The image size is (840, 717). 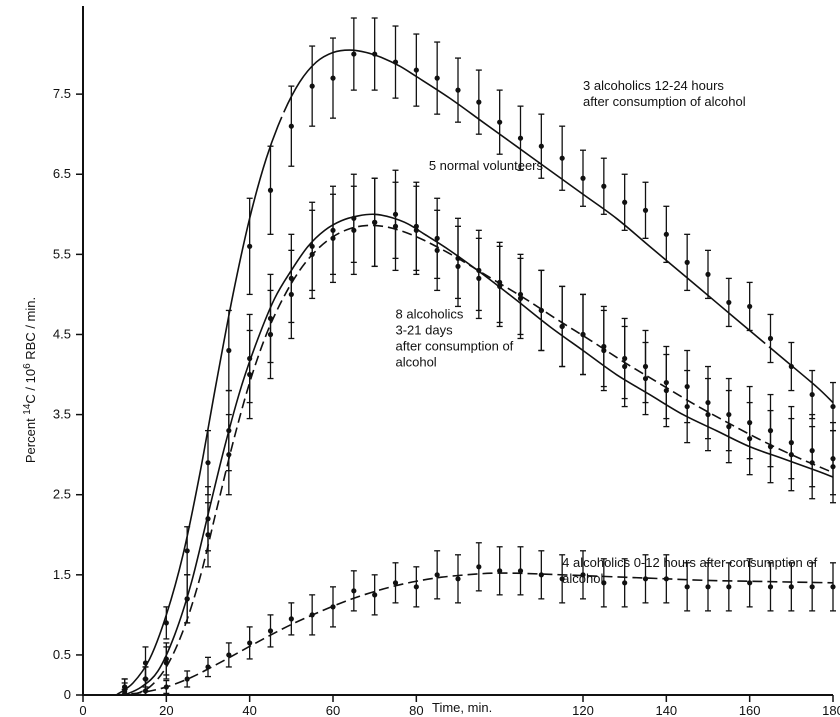 I want to click on x-tick-label: 120, so click(x=583, y=710).